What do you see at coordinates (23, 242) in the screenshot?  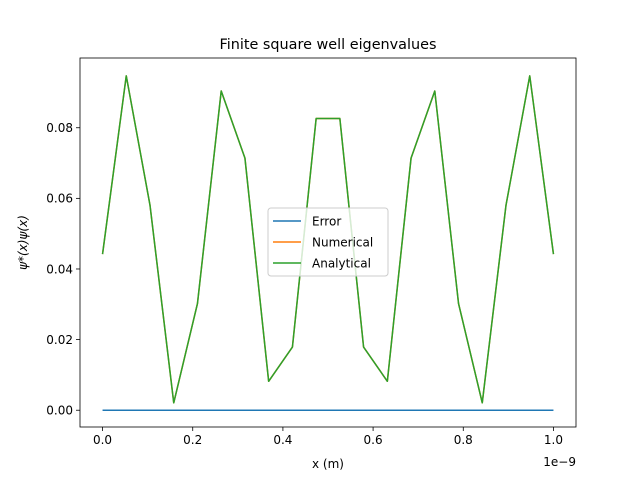 I see `y-axis-label: ψ*(x)ψ(x)` at bounding box center [23, 242].